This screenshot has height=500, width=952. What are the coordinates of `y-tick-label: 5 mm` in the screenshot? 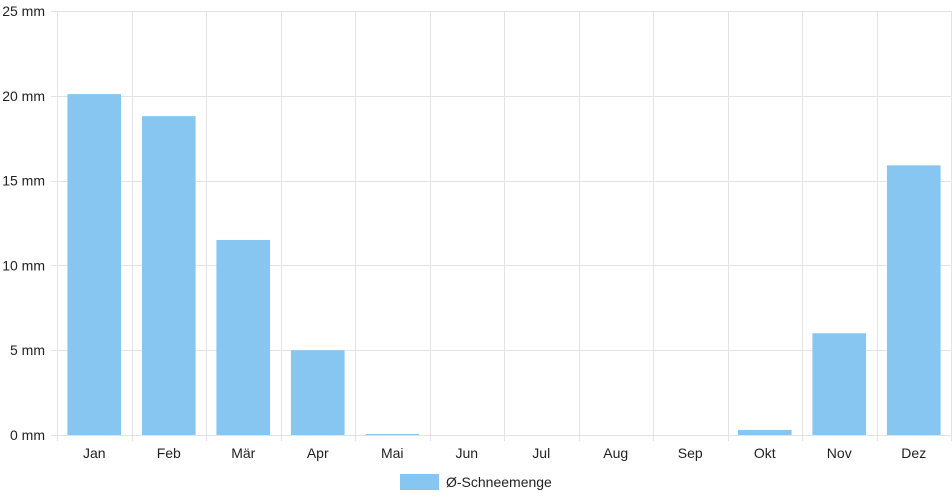 It's located at (27, 350).